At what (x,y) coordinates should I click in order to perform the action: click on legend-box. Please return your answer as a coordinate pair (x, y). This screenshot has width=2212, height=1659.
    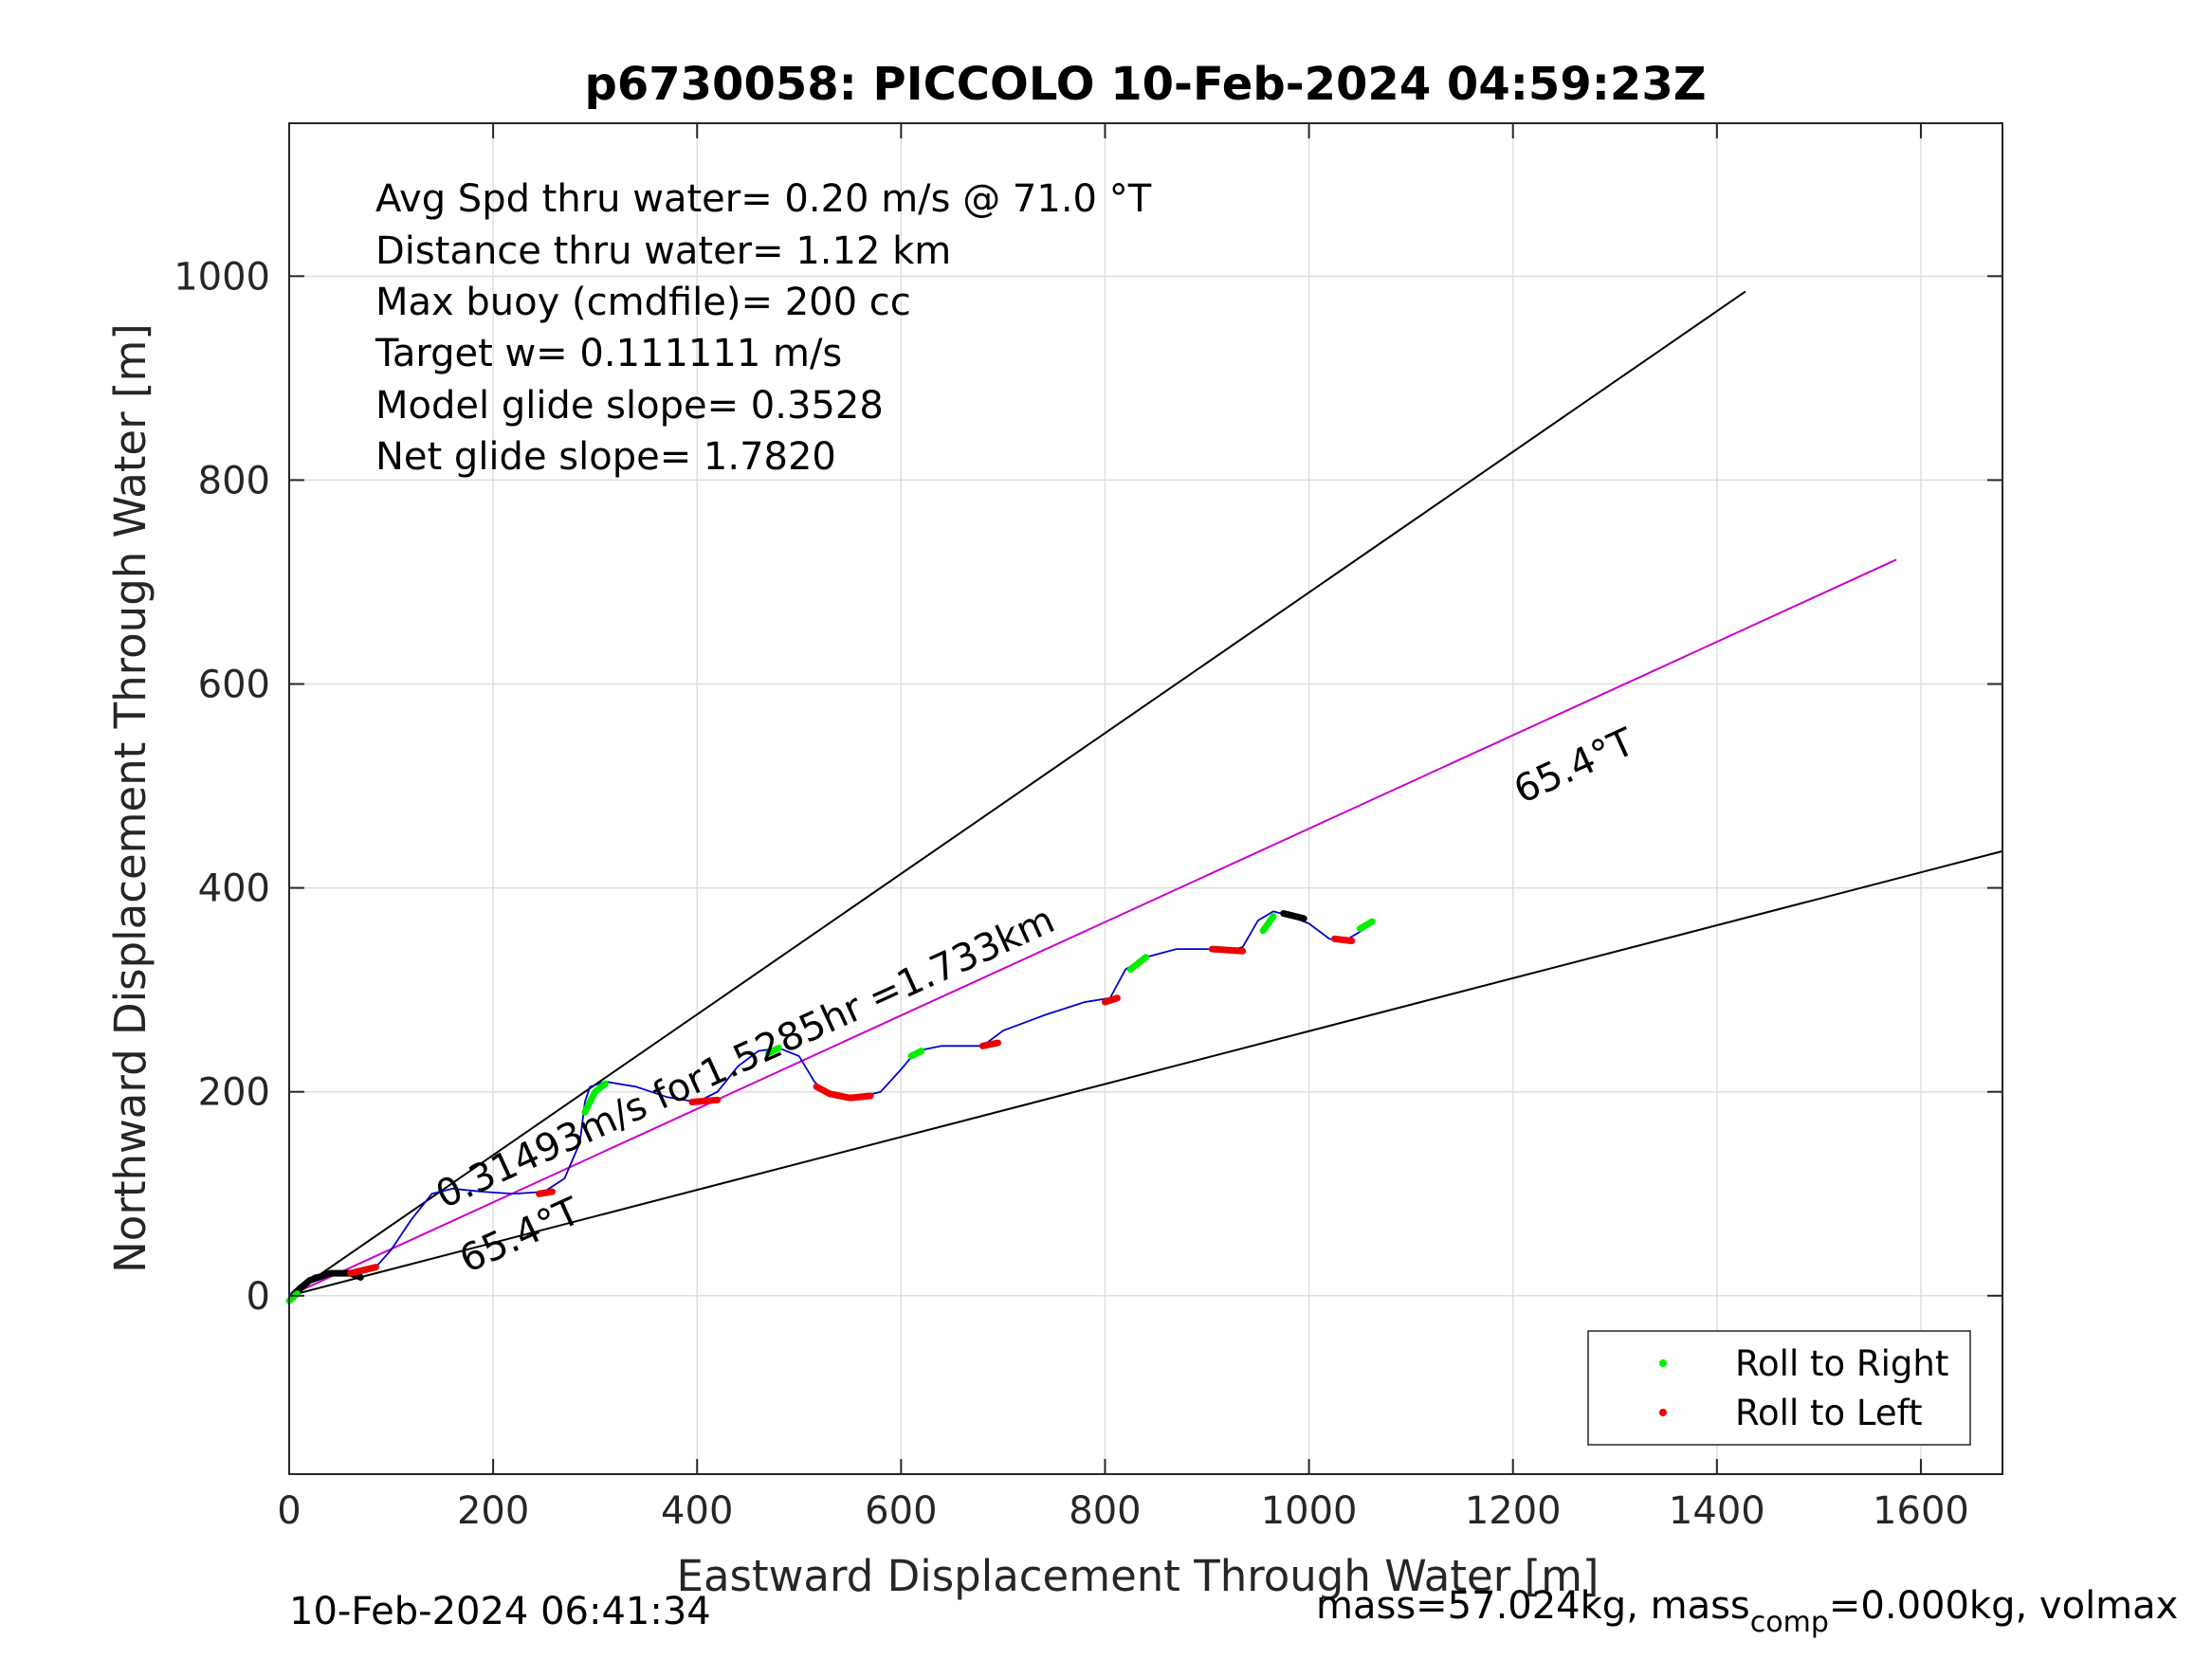
    Looking at the image, I should click on (1779, 1388).